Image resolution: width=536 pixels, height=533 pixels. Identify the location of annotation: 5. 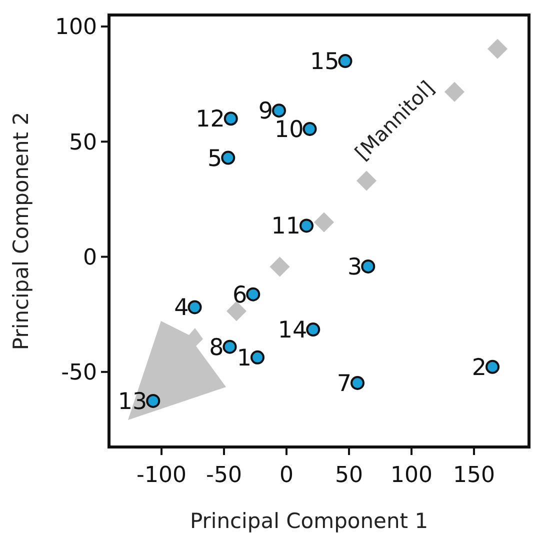
(214, 159).